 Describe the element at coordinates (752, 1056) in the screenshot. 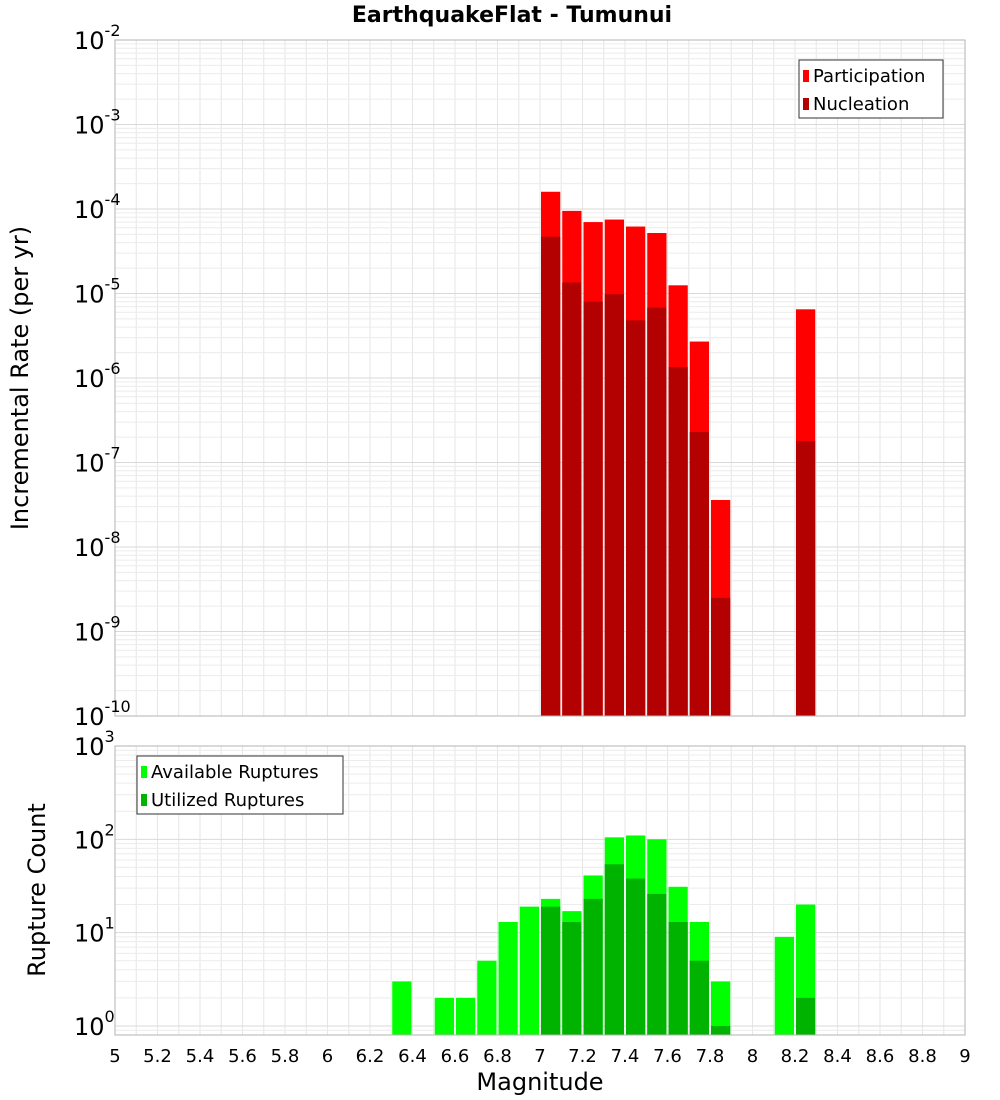

I see `x-tick-label: 8` at that location.